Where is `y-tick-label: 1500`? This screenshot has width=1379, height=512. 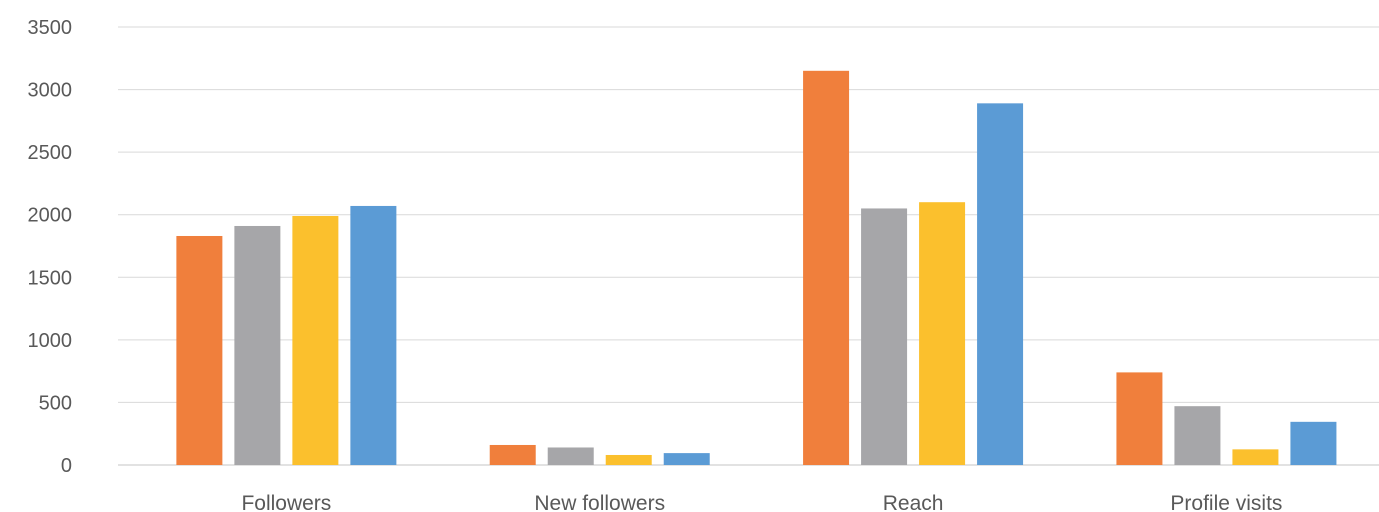
y-tick-label: 1500 is located at coordinates (50, 278).